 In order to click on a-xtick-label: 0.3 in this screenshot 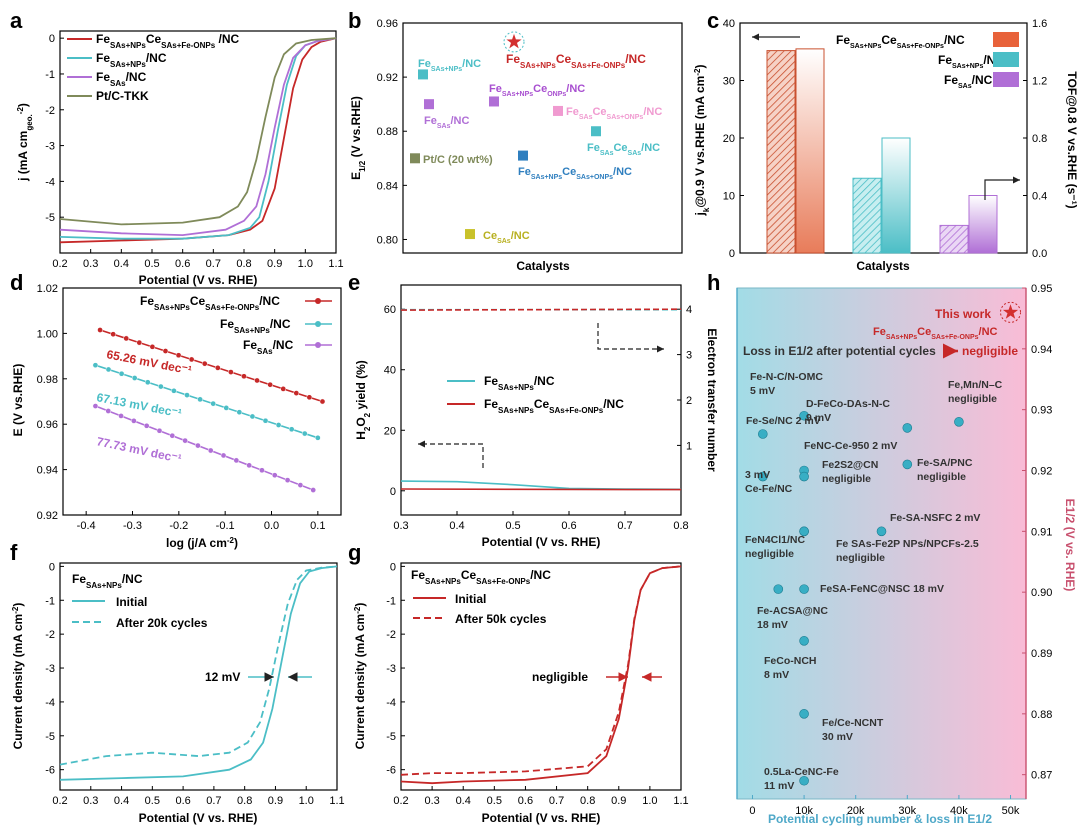, I will do `click(90, 264)`.